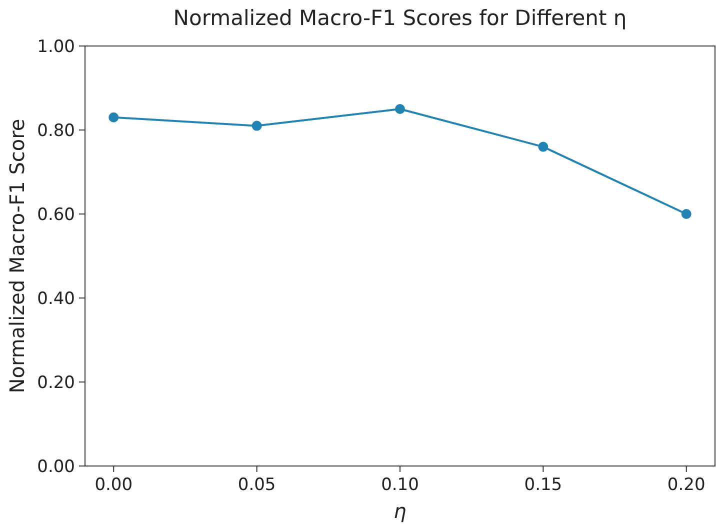  What do you see at coordinates (56, 466) in the screenshot?
I see `y-tick-label: 0.00` at bounding box center [56, 466].